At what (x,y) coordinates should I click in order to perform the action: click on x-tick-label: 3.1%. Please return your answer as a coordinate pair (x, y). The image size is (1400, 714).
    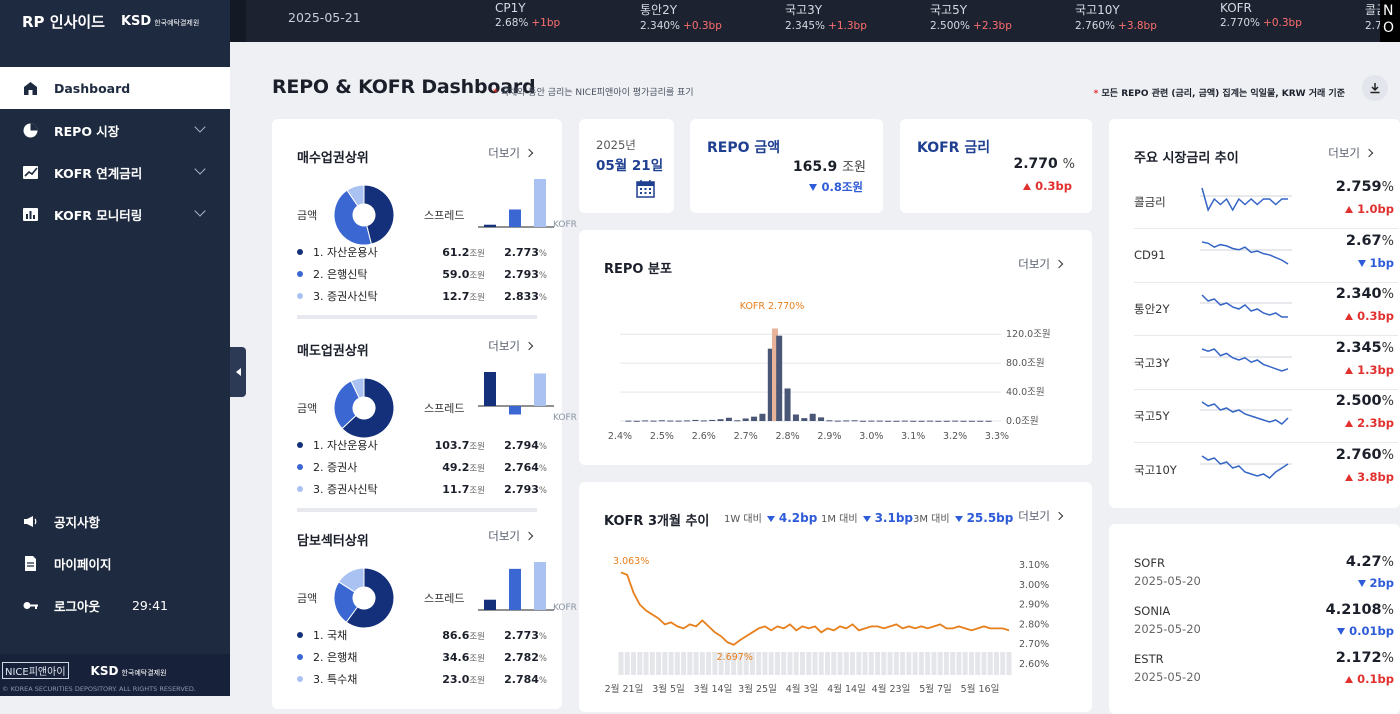
    Looking at the image, I should click on (913, 436).